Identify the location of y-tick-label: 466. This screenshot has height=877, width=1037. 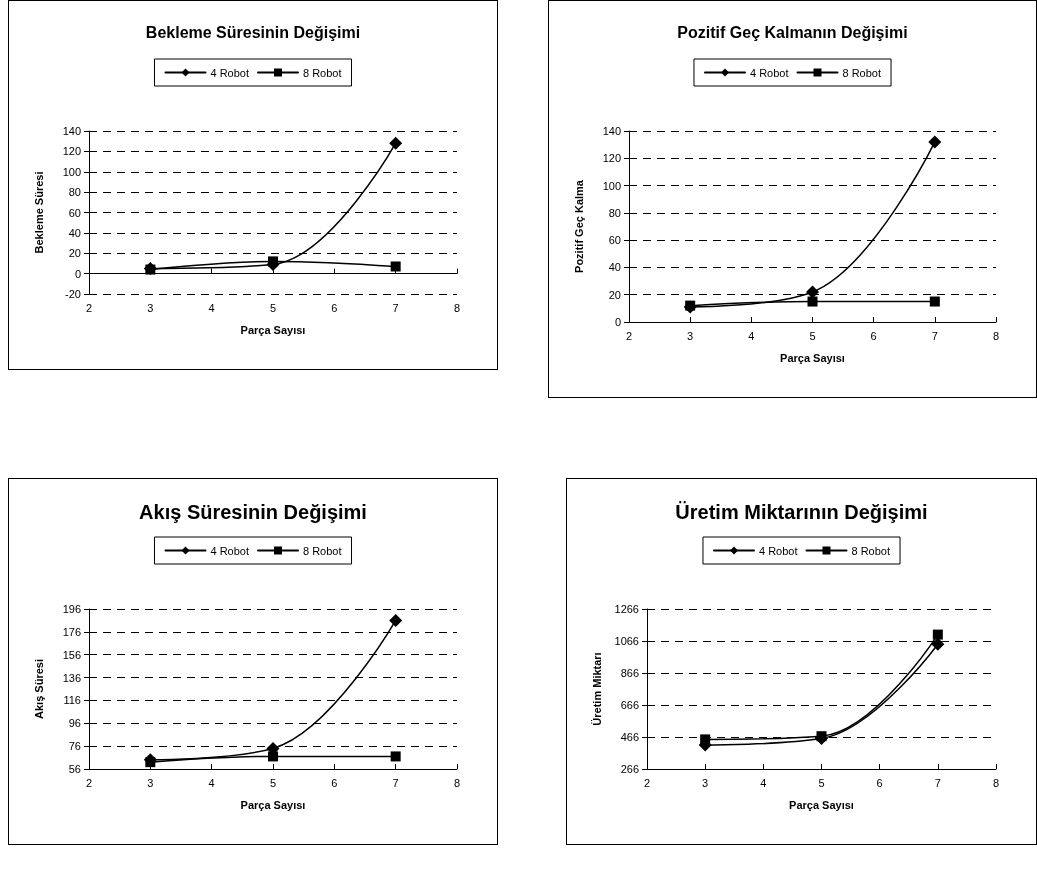
(629, 737).